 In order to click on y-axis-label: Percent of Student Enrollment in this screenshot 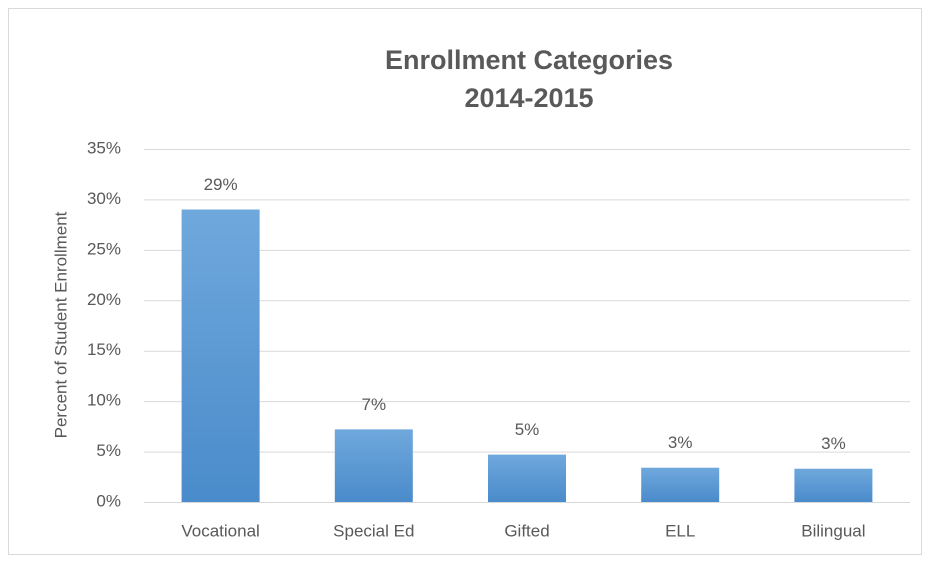, I will do `click(60, 324)`.